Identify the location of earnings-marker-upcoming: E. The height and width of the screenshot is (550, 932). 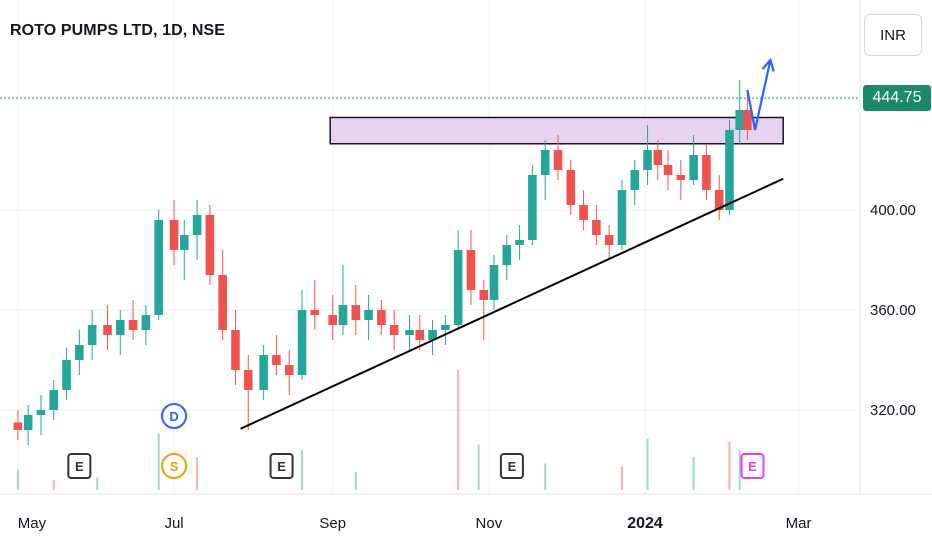
(752, 466).